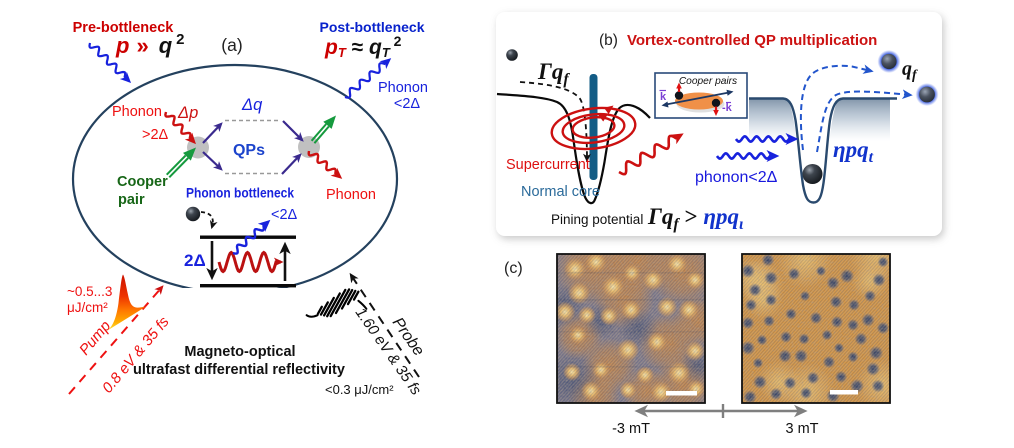  What do you see at coordinates (371, 27) in the screenshot?
I see `svg-text: Post-bottleneck` at bounding box center [371, 27].